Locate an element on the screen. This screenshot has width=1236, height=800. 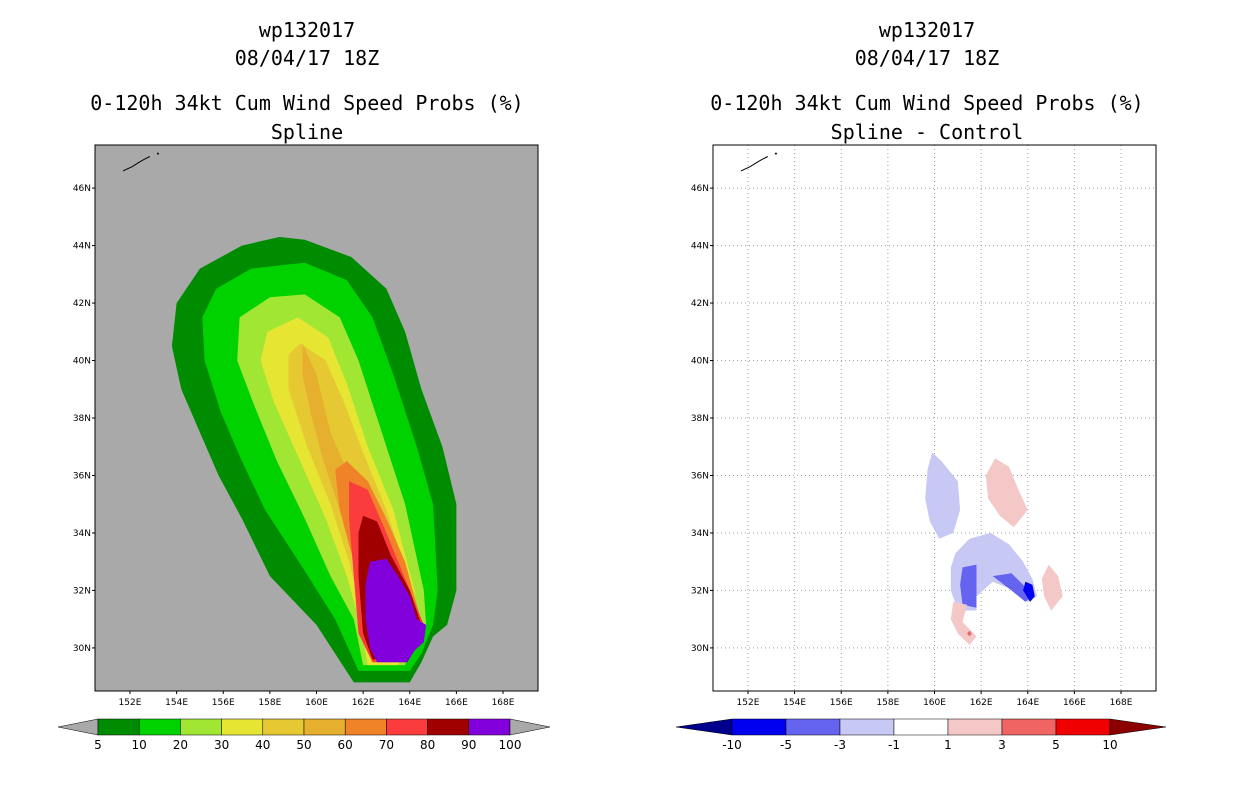
contour-3 to 5 is located at coordinates (969, 633).